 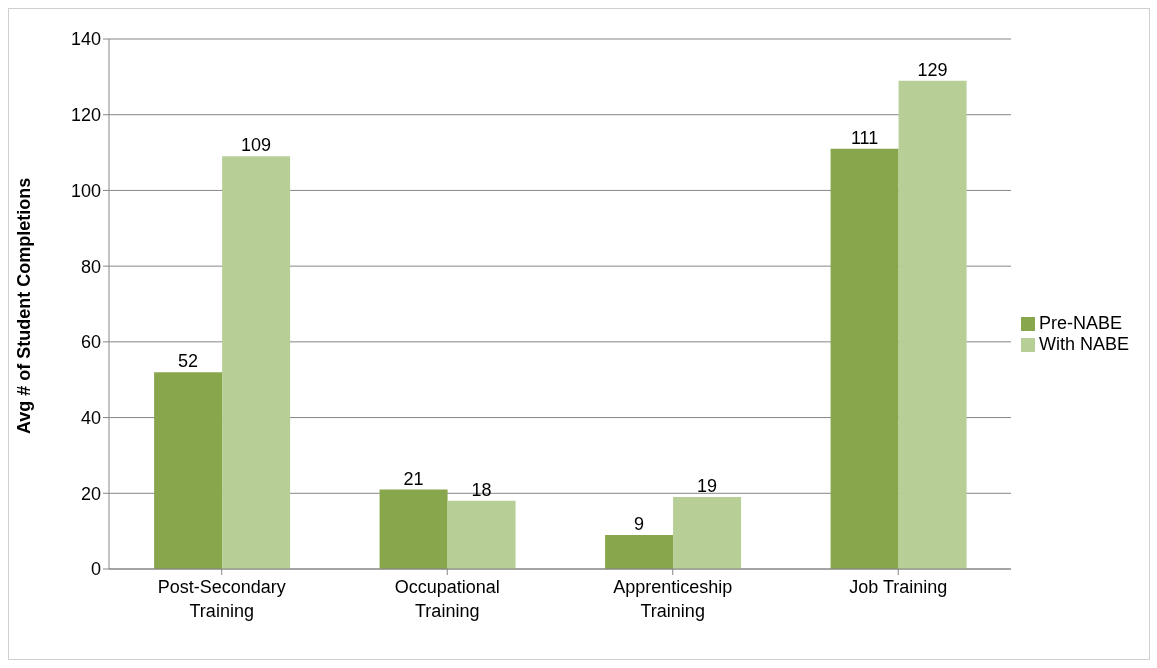 What do you see at coordinates (673, 599) in the screenshot?
I see `x-tick-label: Apprenticeship Training` at bounding box center [673, 599].